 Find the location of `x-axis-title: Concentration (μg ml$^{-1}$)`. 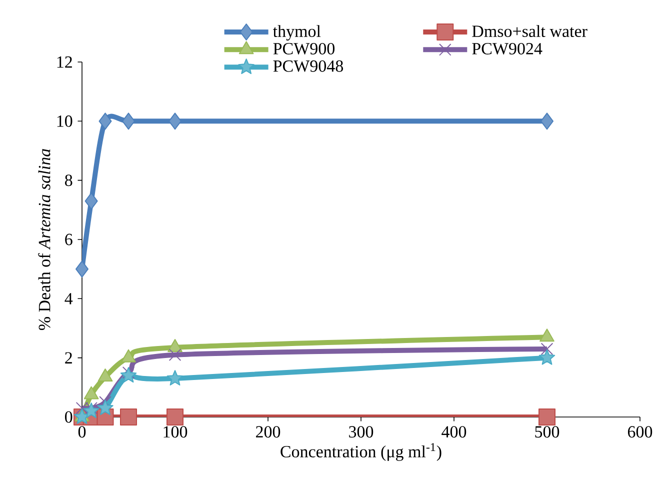

x-axis-title: Concentration (μg ml$^{-1}$) is located at coordinates (361, 452).